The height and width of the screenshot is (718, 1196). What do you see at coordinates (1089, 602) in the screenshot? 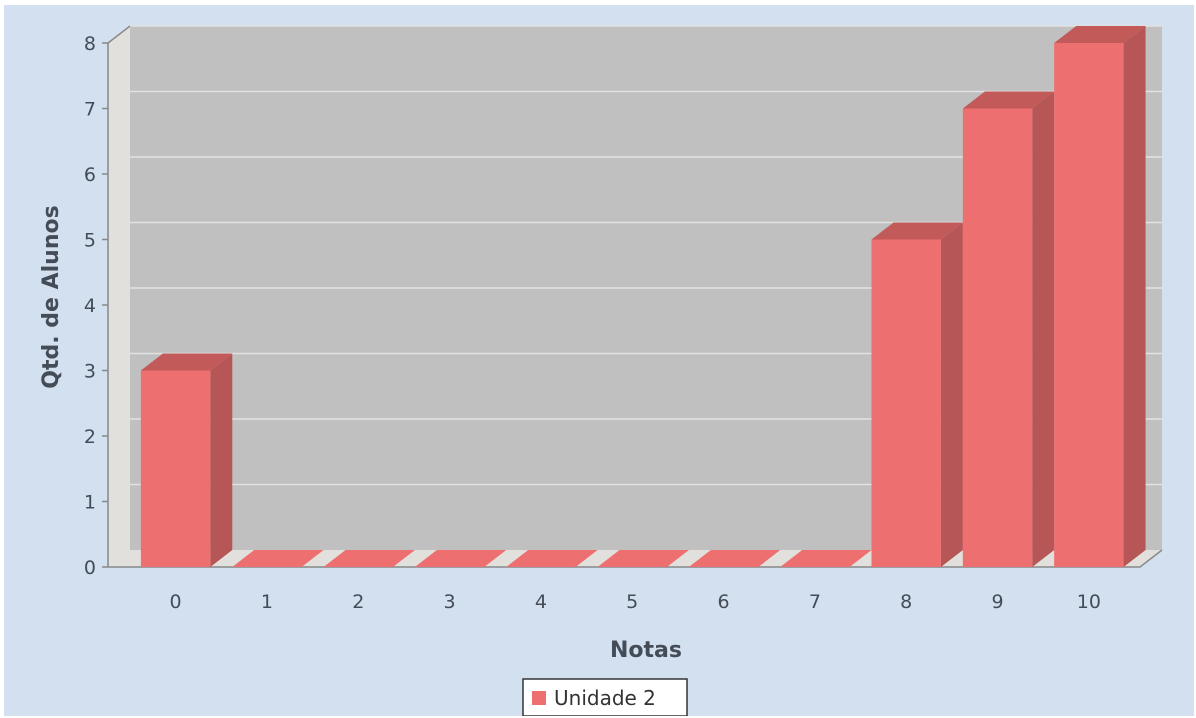
I see `x-tick-label: 10` at bounding box center [1089, 602].